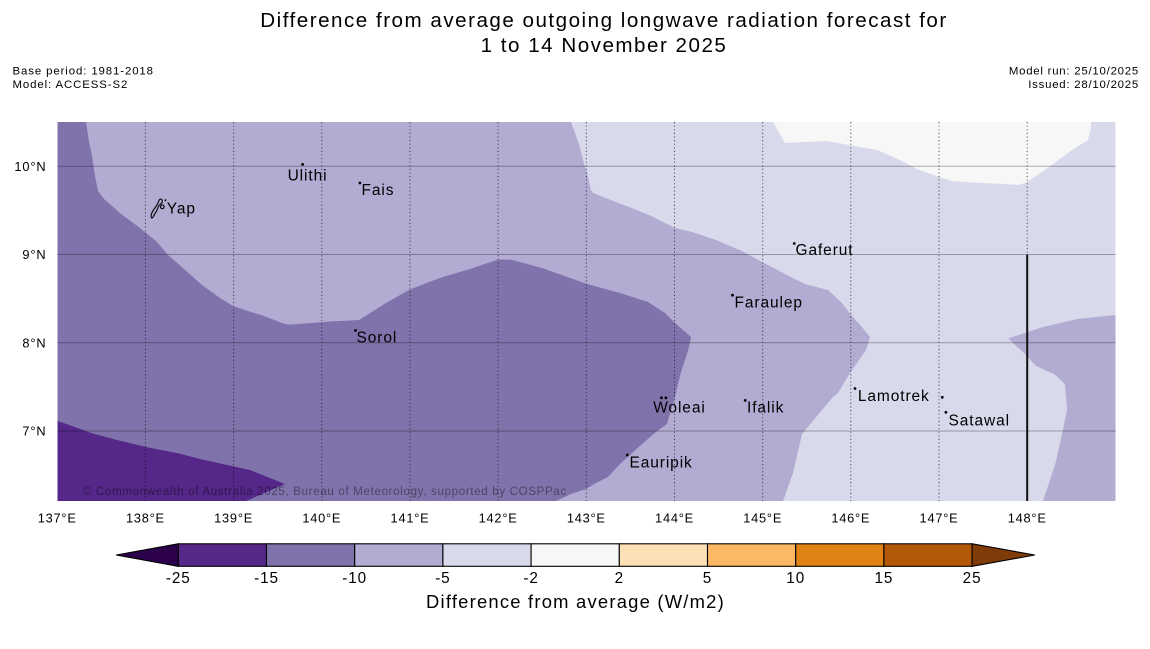 The image size is (1150, 649). What do you see at coordinates (883, 578) in the screenshot?
I see `svg-text: 15` at bounding box center [883, 578].